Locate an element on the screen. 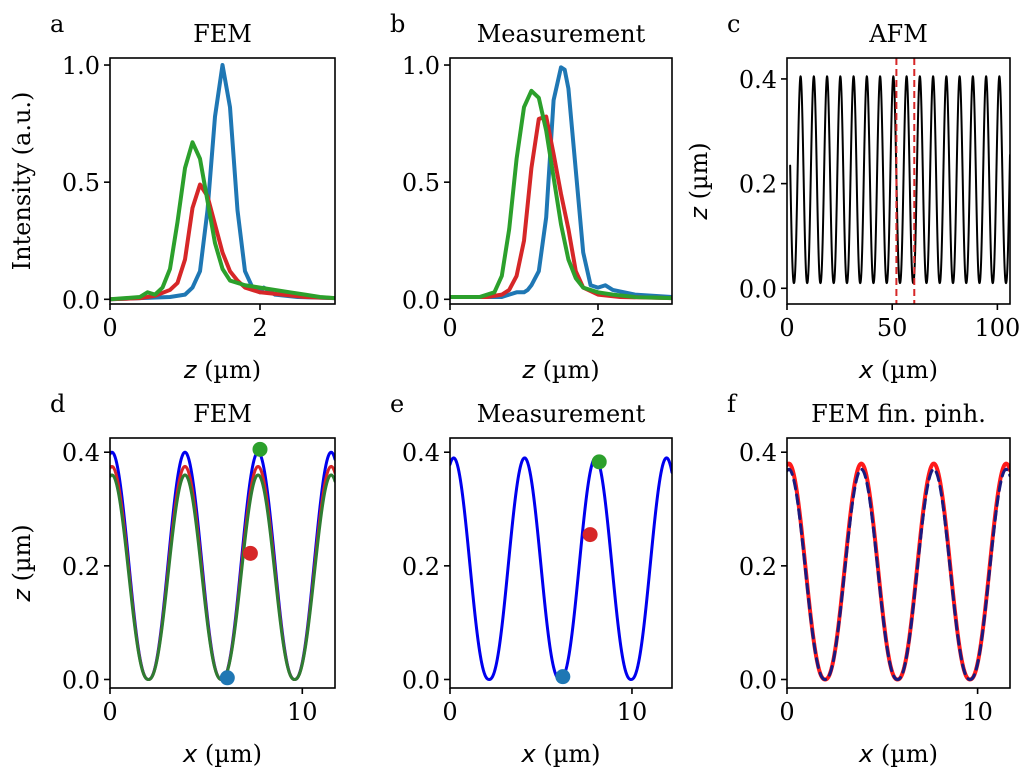 This screenshot has width=1027, height=772. panel-d-xtick-label-0: 0 is located at coordinates (109, 712).